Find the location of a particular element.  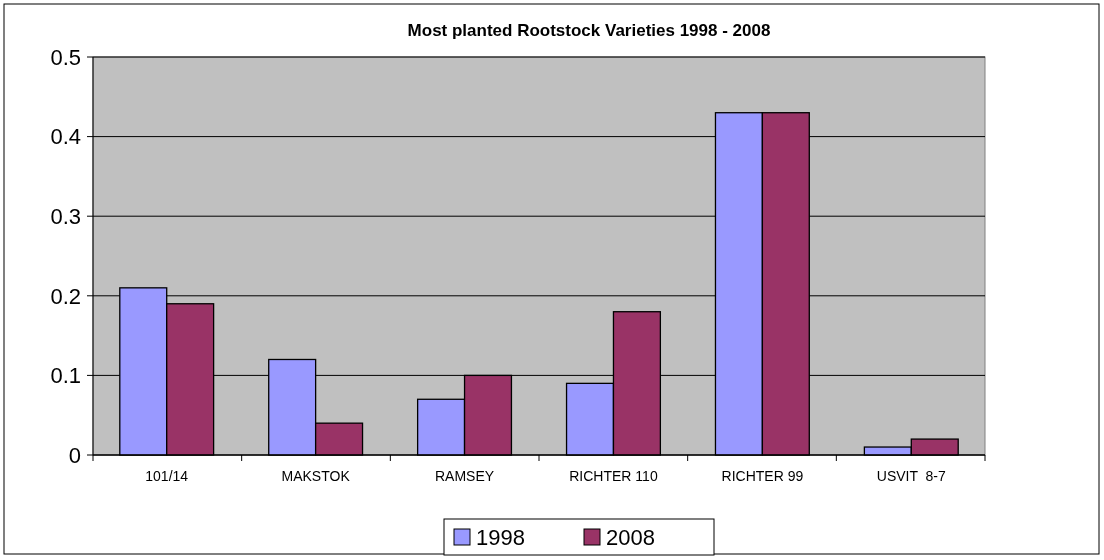

y-tick-label: 0.2 is located at coordinates (65, 296).